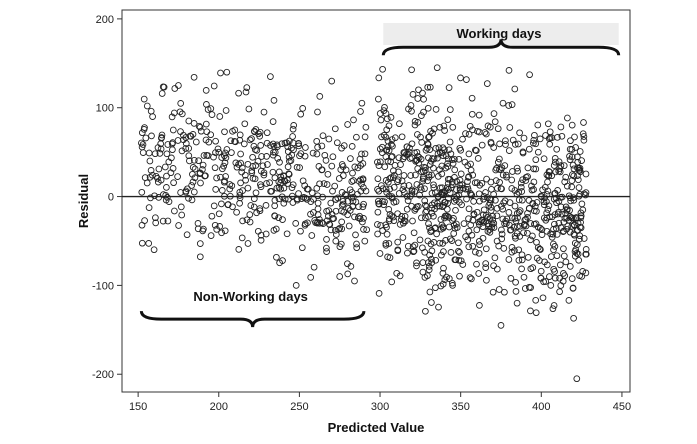 This screenshot has width=697, height=444. I want to click on x-tick-label: 200, so click(219, 407).